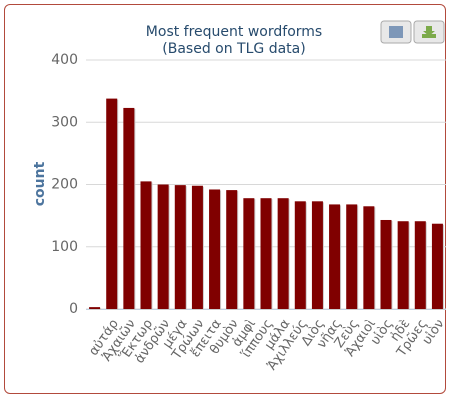 This screenshot has width=452, height=401. I want to click on chart-subtitle: (Based on TLG data), so click(233, 49).